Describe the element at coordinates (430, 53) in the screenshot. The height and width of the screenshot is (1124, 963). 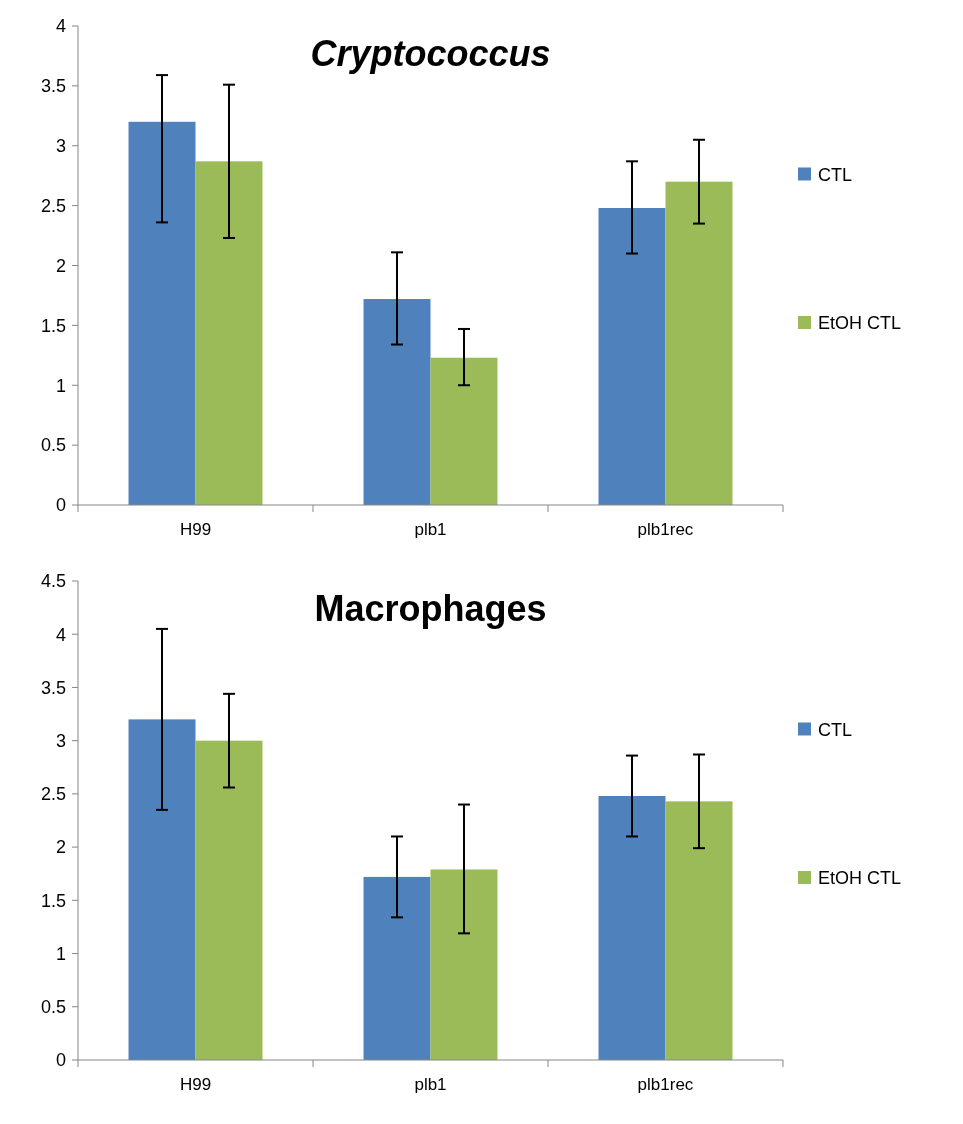
I see `chart-title: Cryptococcus` at that location.